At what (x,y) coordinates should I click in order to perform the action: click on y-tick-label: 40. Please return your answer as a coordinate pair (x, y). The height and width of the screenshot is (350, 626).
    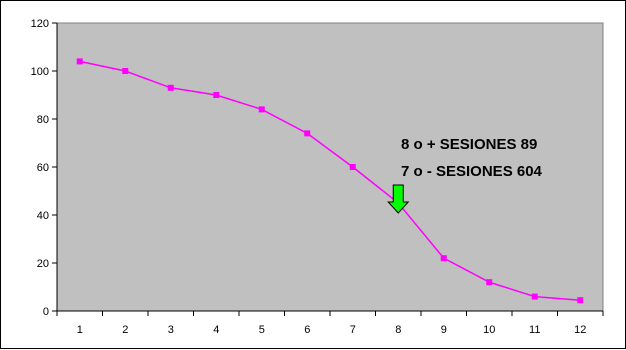
    Looking at the image, I should click on (43, 216).